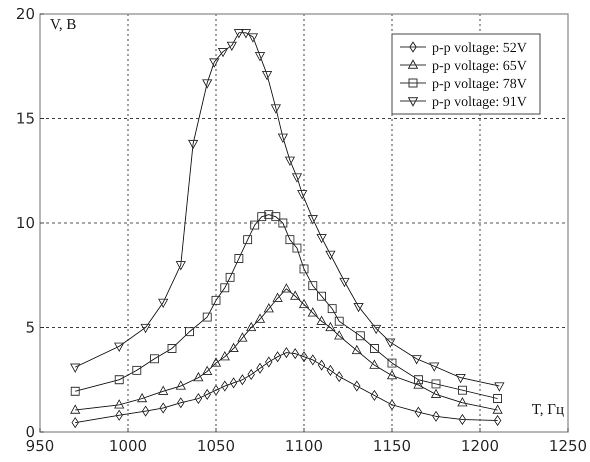 Image resolution: width=590 pixels, height=462 pixels. I want to click on y-tick-label: 10, so click(25, 223).